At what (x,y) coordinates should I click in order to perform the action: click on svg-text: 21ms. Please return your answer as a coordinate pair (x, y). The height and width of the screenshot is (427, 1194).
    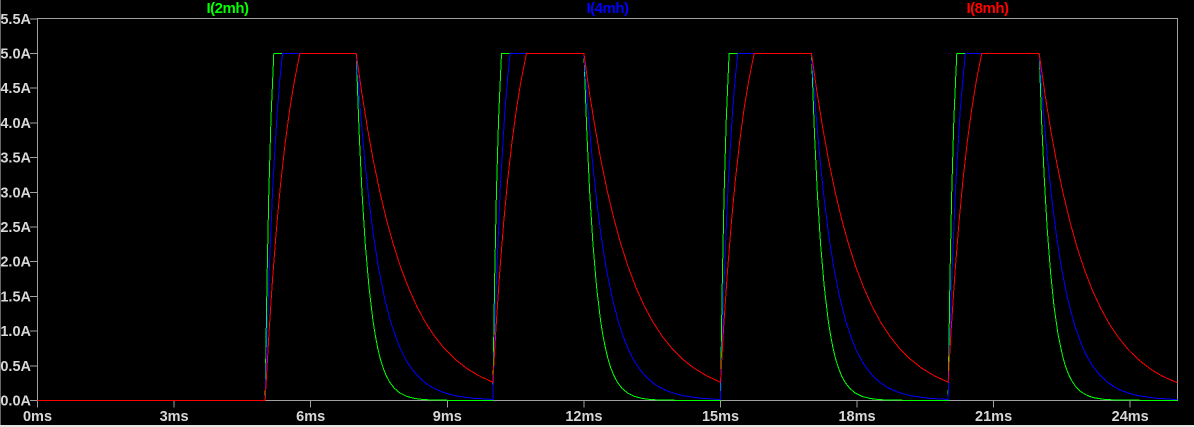
    Looking at the image, I should click on (993, 417).